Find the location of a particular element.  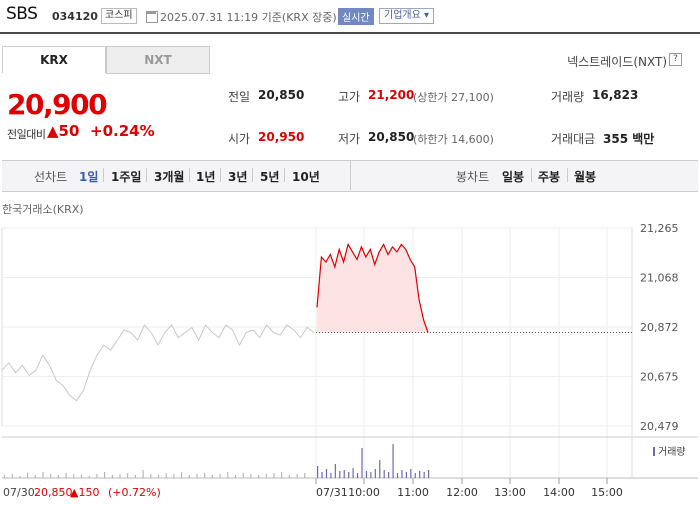

live-badge: 실시간 is located at coordinates (356, 16).